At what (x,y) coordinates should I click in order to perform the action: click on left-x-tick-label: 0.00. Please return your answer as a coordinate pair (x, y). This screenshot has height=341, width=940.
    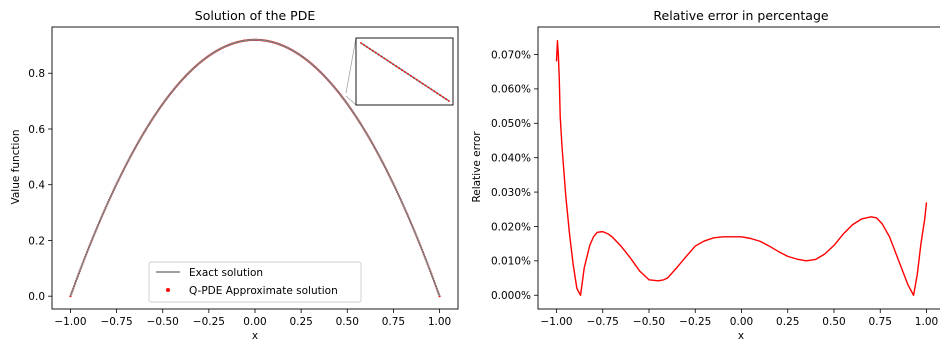
    Looking at the image, I should click on (254, 322).